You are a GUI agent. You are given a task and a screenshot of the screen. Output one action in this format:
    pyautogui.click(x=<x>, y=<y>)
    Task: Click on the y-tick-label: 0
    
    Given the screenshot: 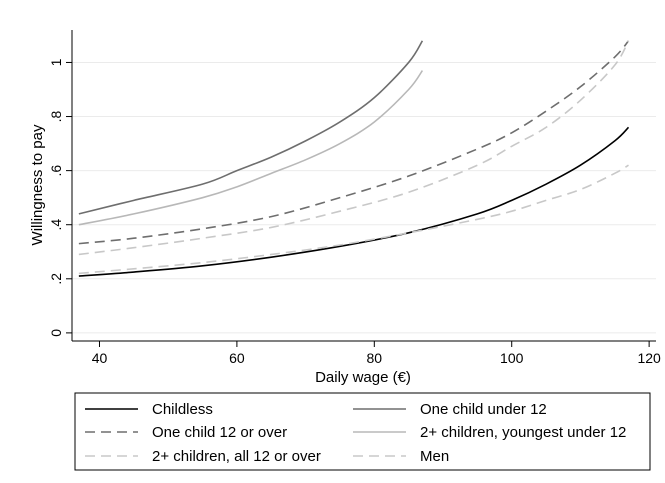 What is the action you would take?
    pyautogui.click(x=56, y=333)
    